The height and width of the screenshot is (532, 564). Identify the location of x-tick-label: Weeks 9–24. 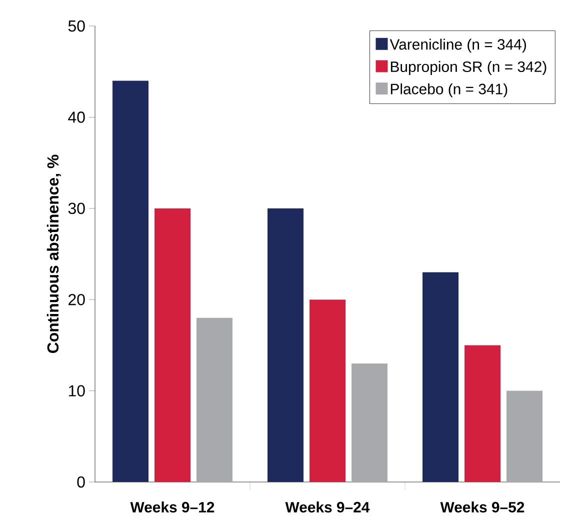
(327, 507).